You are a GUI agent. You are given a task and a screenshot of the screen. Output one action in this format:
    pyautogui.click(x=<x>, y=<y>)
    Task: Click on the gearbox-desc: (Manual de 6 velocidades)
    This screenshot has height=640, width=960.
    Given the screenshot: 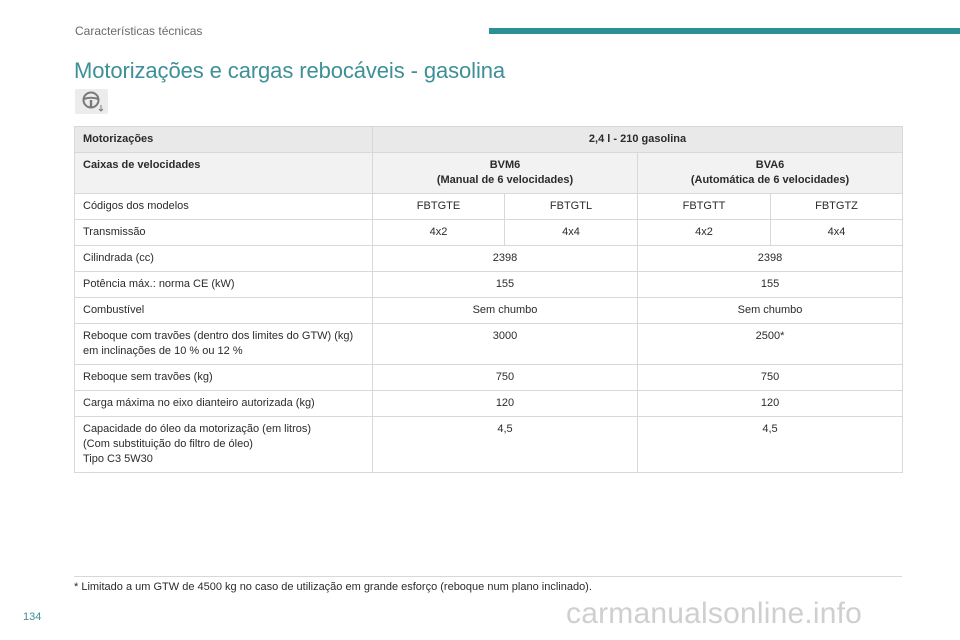 What is the action you would take?
    pyautogui.click(x=505, y=180)
    